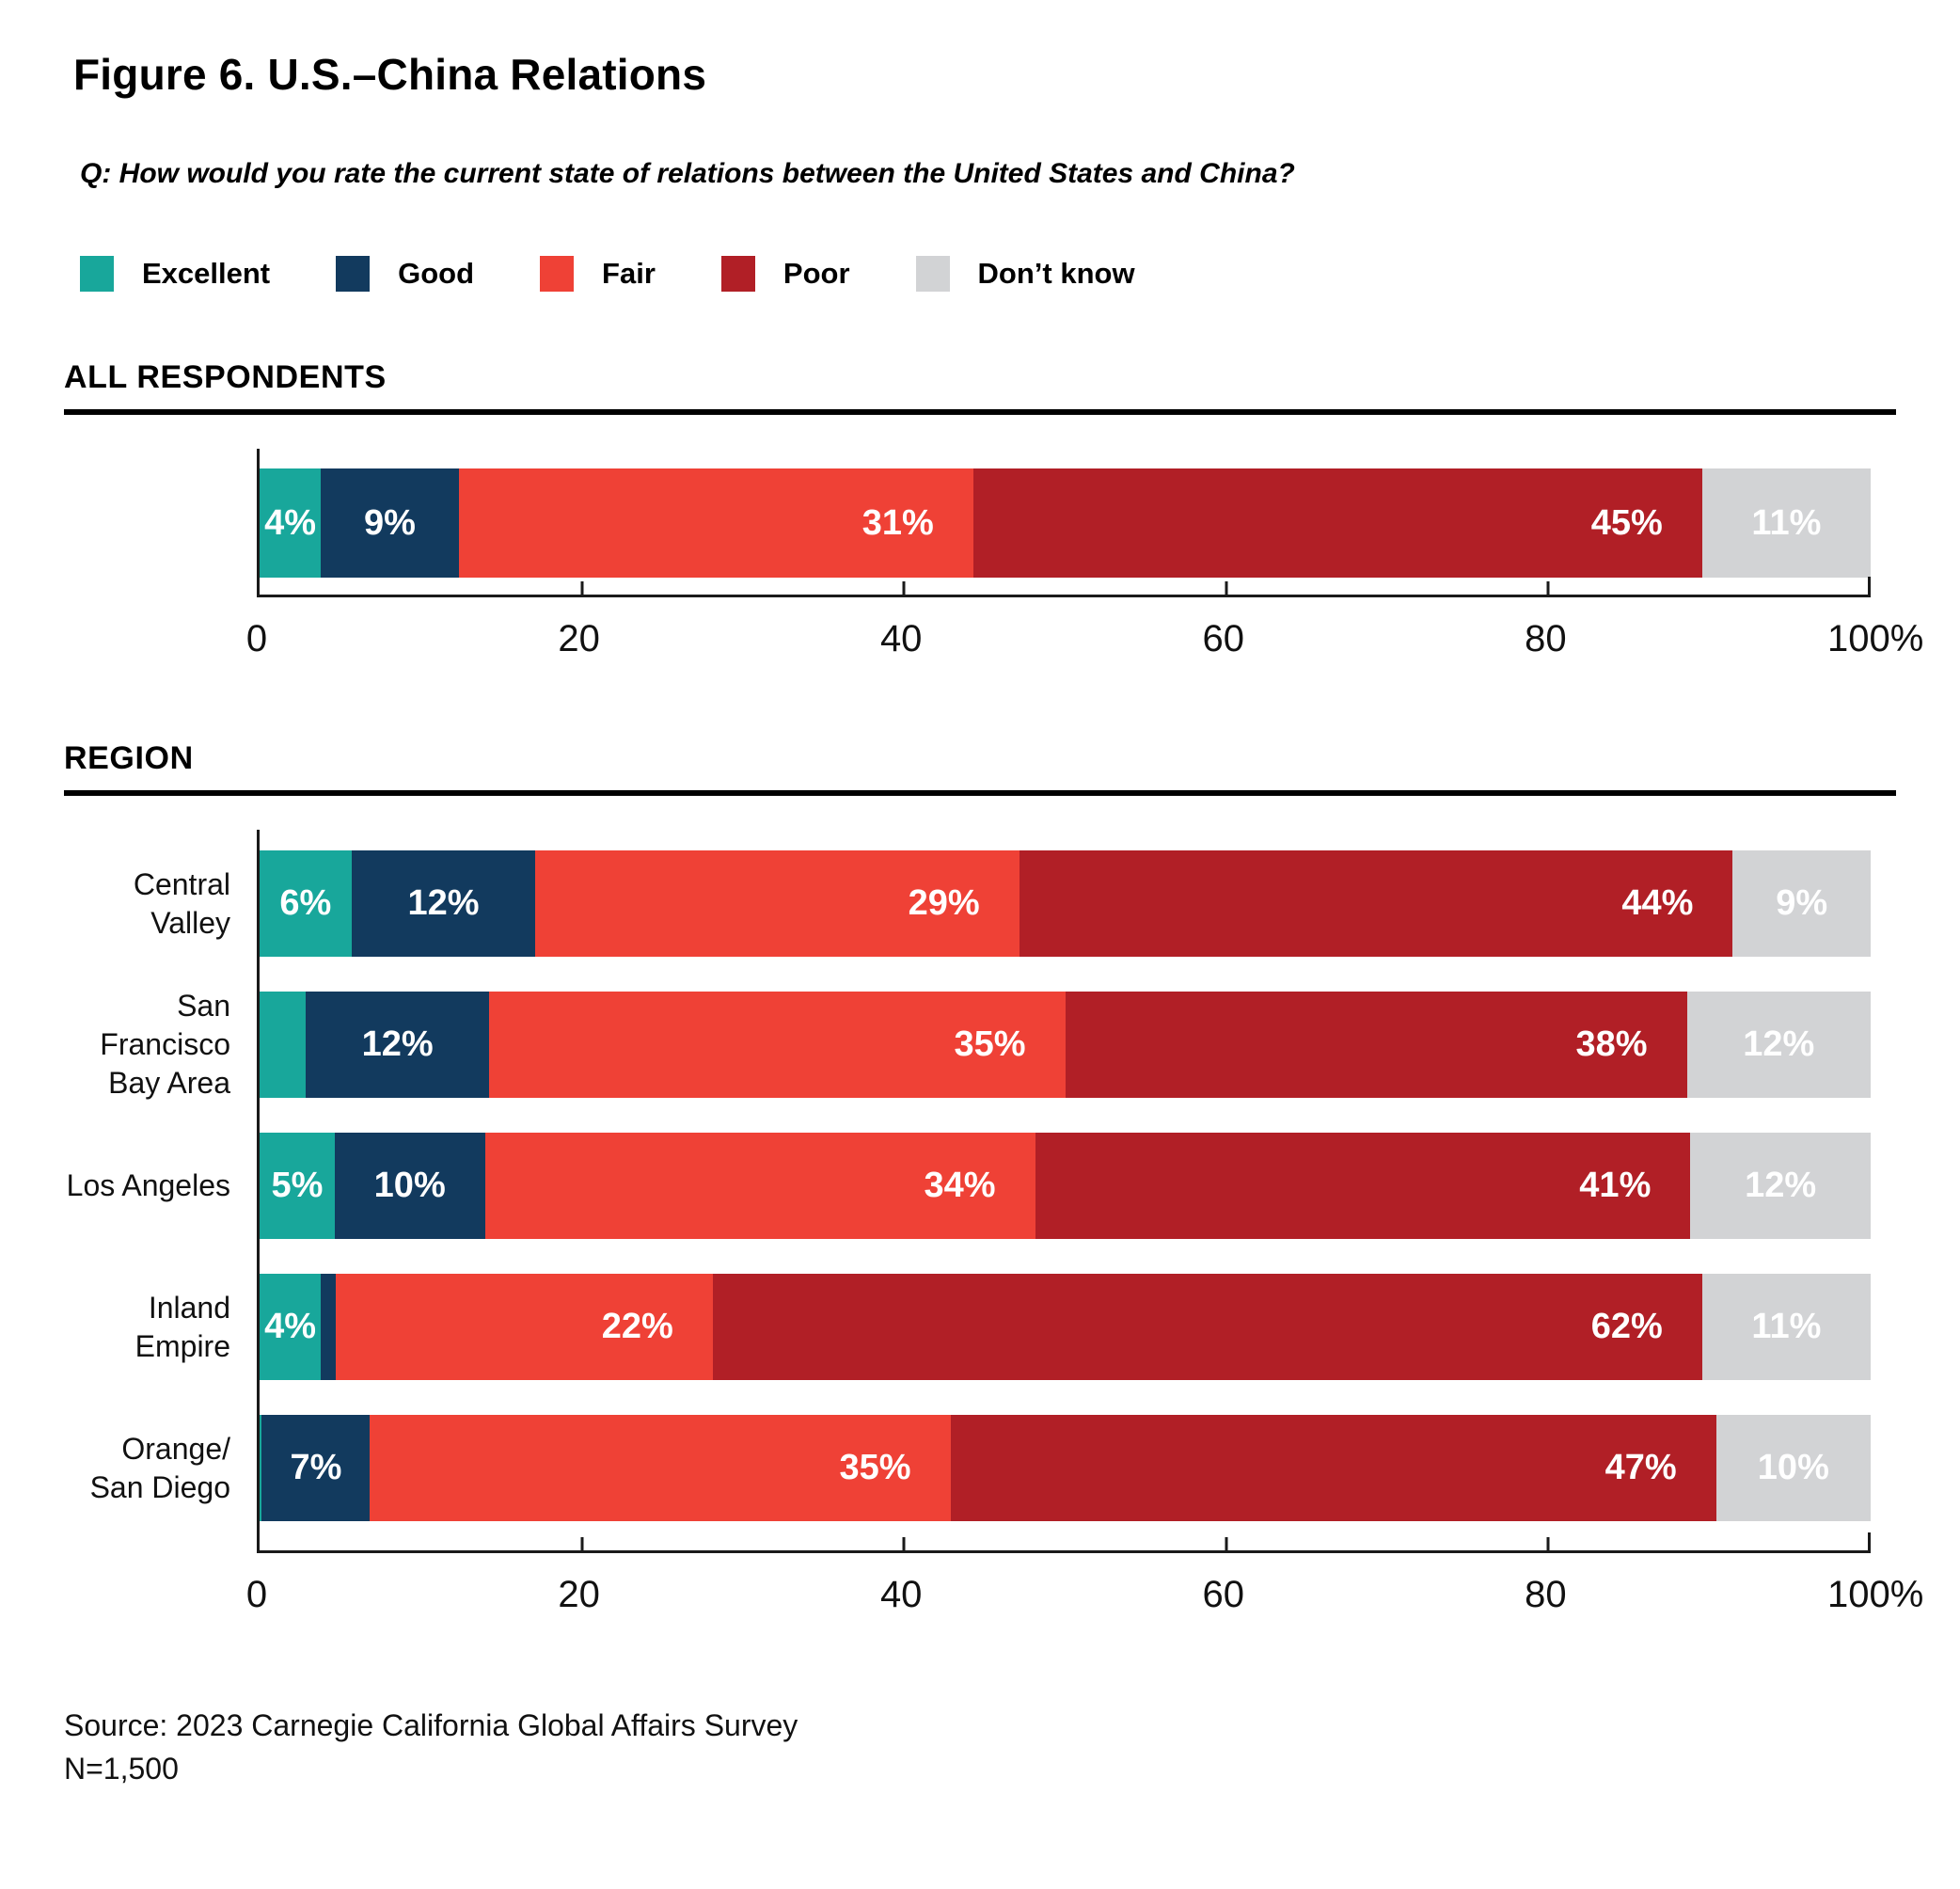  Describe the element at coordinates (1376, 1045) in the screenshot. I see `bar-segment-poor: 38%` at that location.